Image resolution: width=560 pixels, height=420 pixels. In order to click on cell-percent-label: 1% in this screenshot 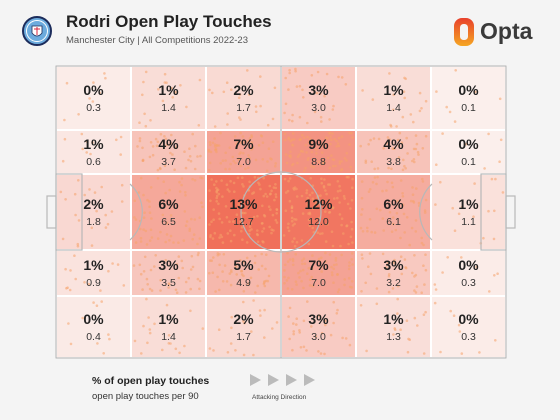, I will do `click(168, 90)`.